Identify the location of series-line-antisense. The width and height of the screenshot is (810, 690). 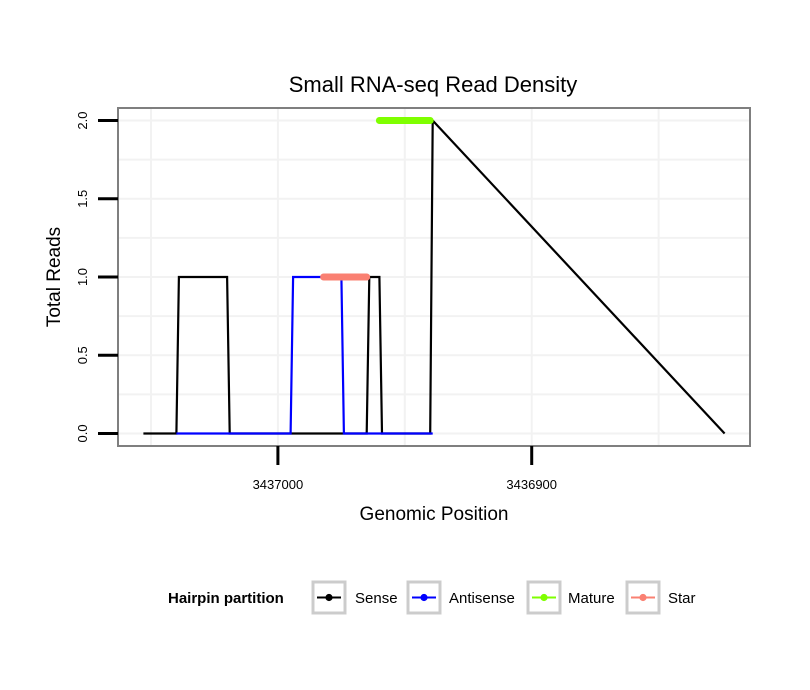
(304, 355).